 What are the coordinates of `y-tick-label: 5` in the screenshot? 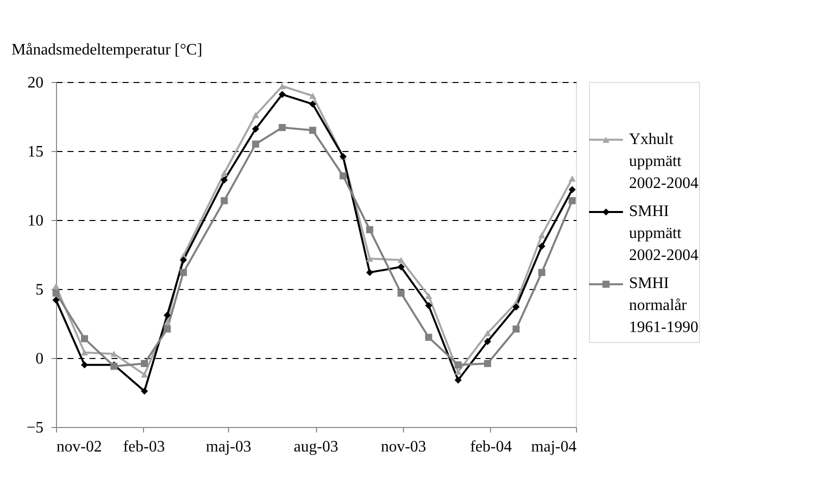 It's located at (40, 290).